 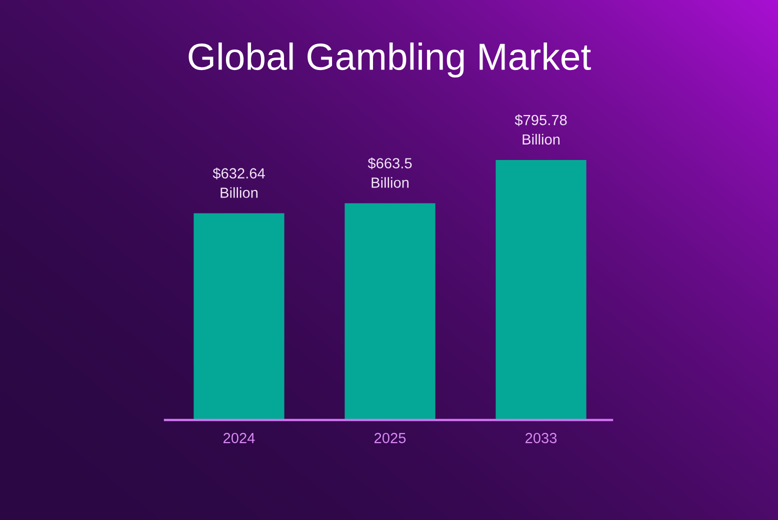 I want to click on data-label: $795.78 Billion, so click(x=540, y=129).